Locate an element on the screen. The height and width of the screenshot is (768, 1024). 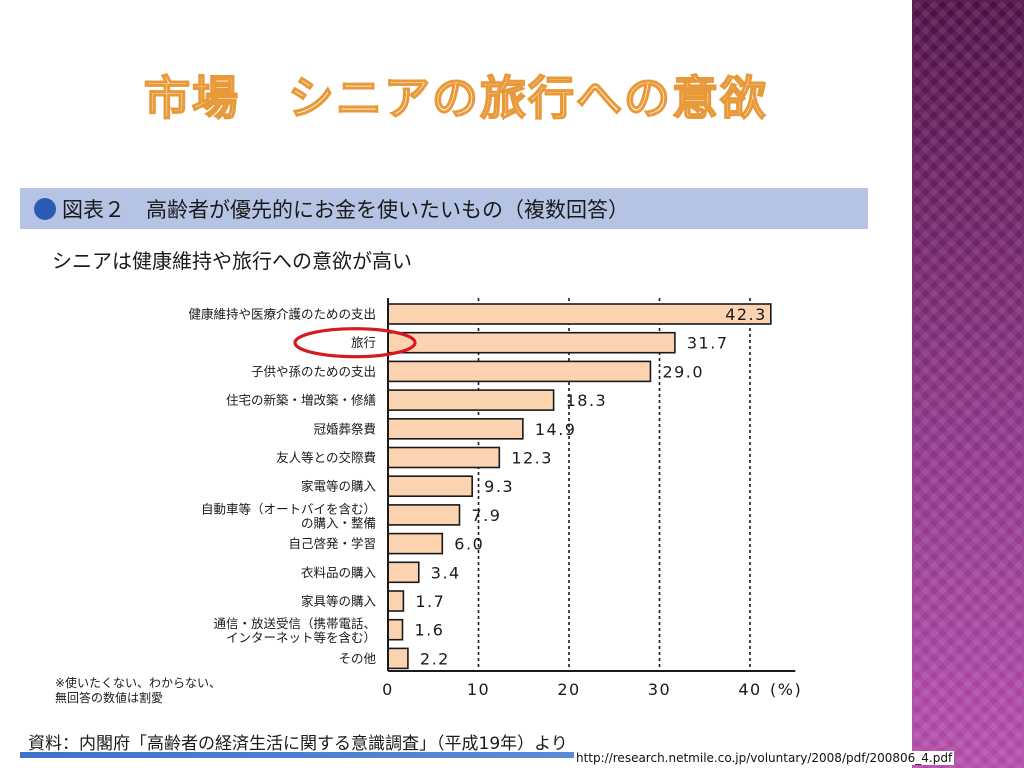
bottom-rule is located at coordinates (466, 755).